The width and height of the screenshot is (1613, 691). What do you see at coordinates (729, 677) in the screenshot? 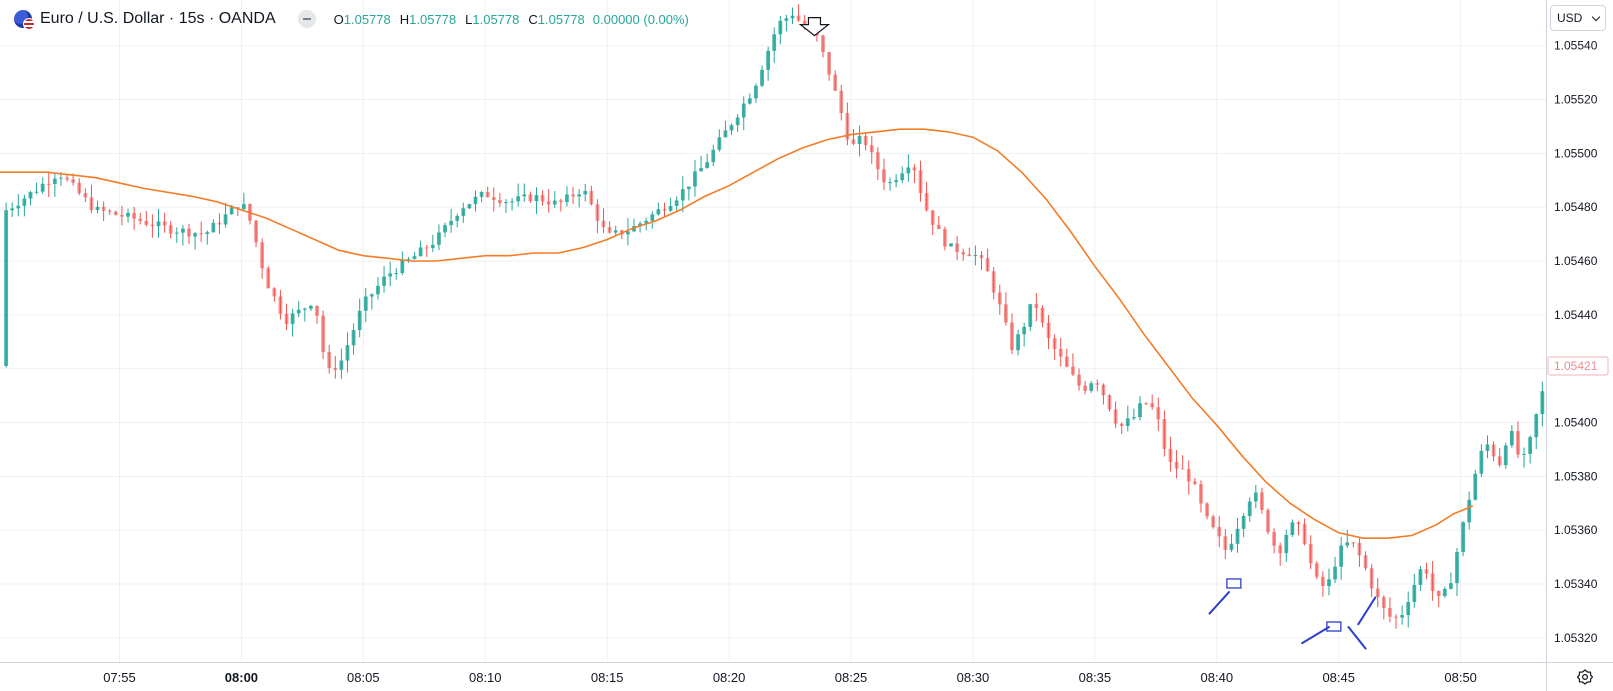
I see `x-tick-label: 08:20` at bounding box center [729, 677].